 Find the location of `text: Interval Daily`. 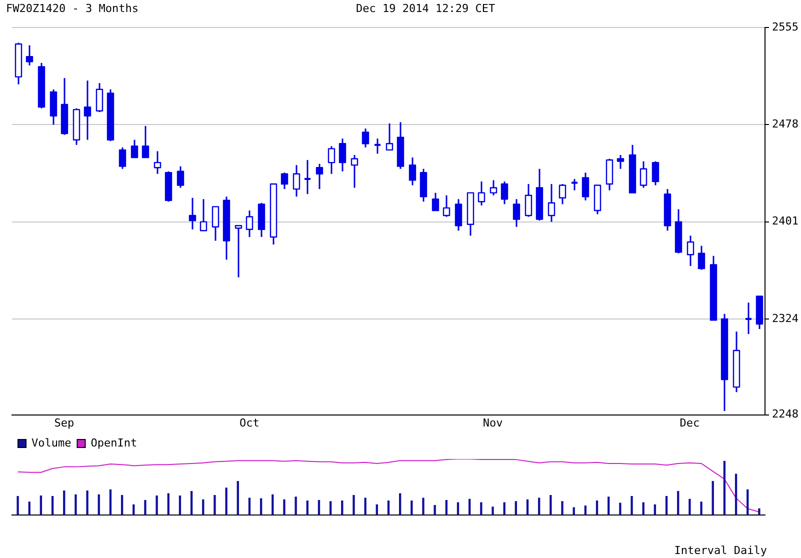

text: Interval Daily is located at coordinates (720, 550).